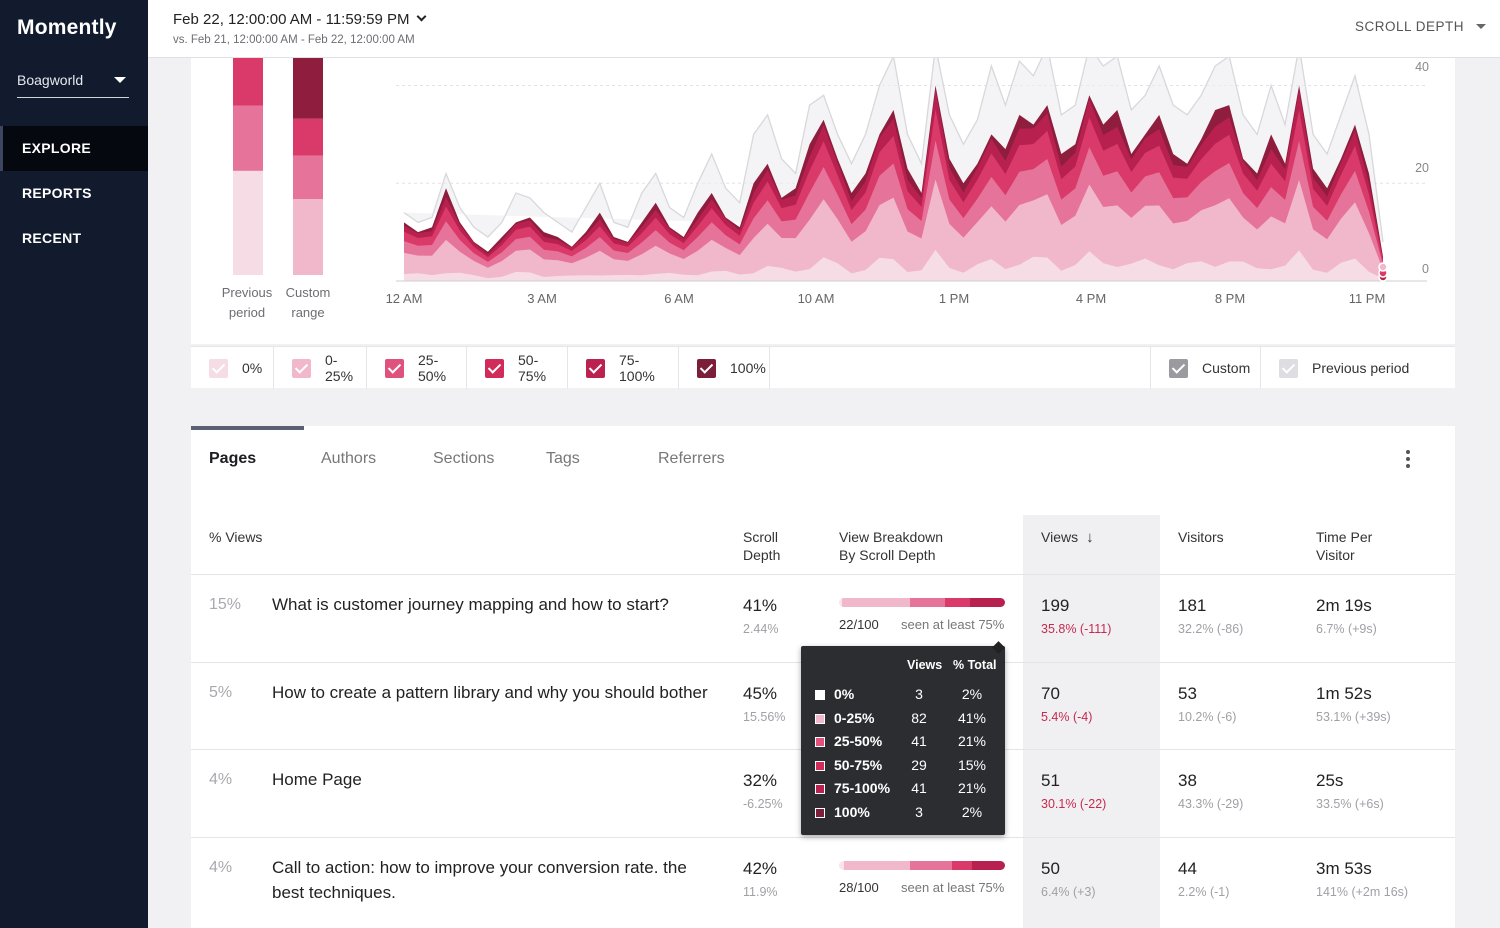 The width and height of the screenshot is (1500, 928). I want to click on legend-item-0: 0%, so click(232, 368).